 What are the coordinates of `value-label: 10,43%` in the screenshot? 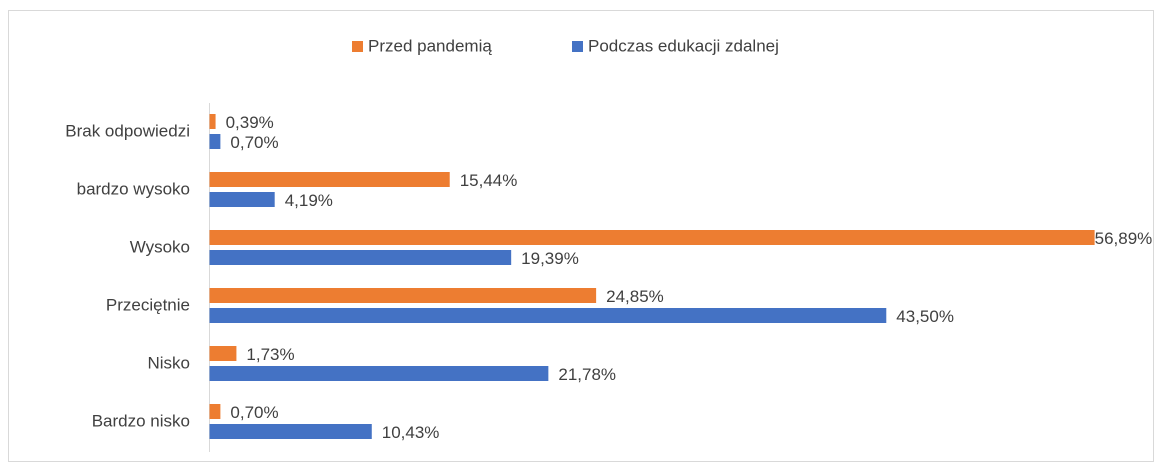 It's located at (411, 432).